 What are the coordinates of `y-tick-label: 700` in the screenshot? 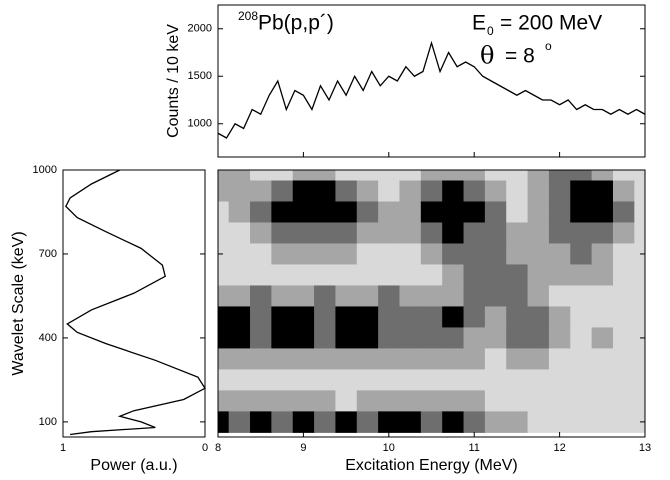 It's located at (48, 254).